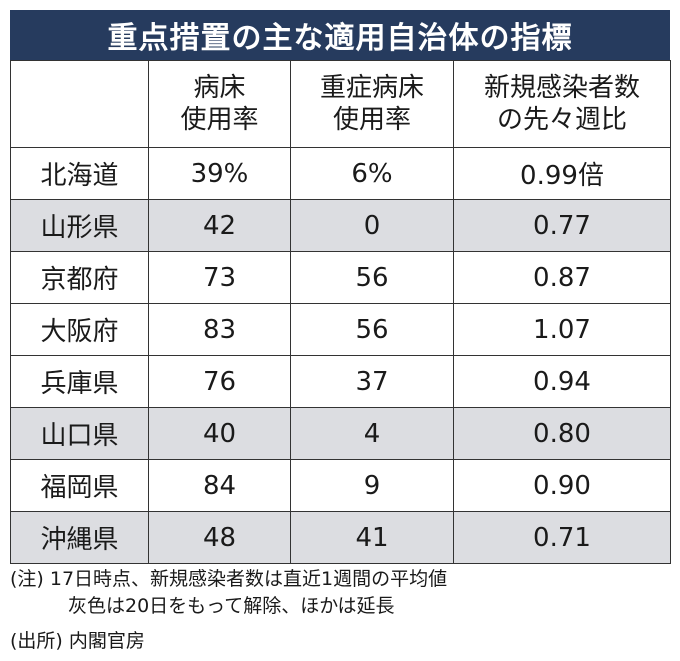 This screenshot has height=661, width=680. Describe the element at coordinates (79, 277) in the screenshot. I see `prefecture-cell: 京都府` at that location.